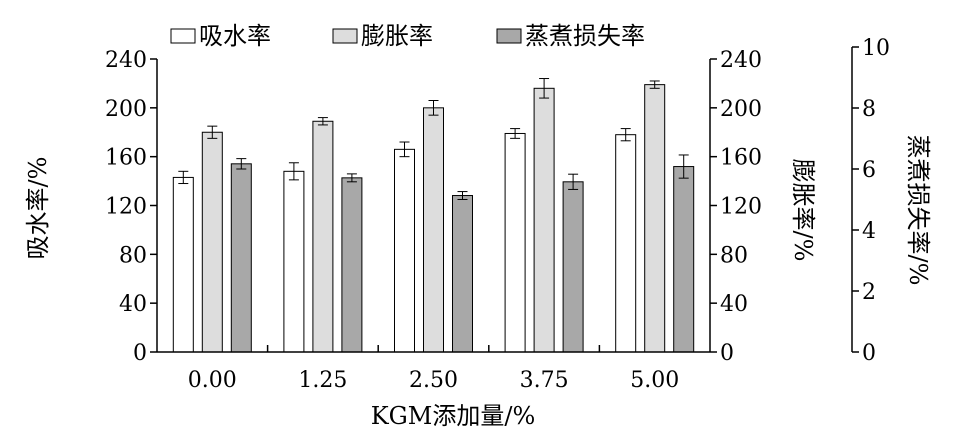  What do you see at coordinates (433, 380) in the screenshot?
I see `x-tick-label-2: 2.50` at bounding box center [433, 380].